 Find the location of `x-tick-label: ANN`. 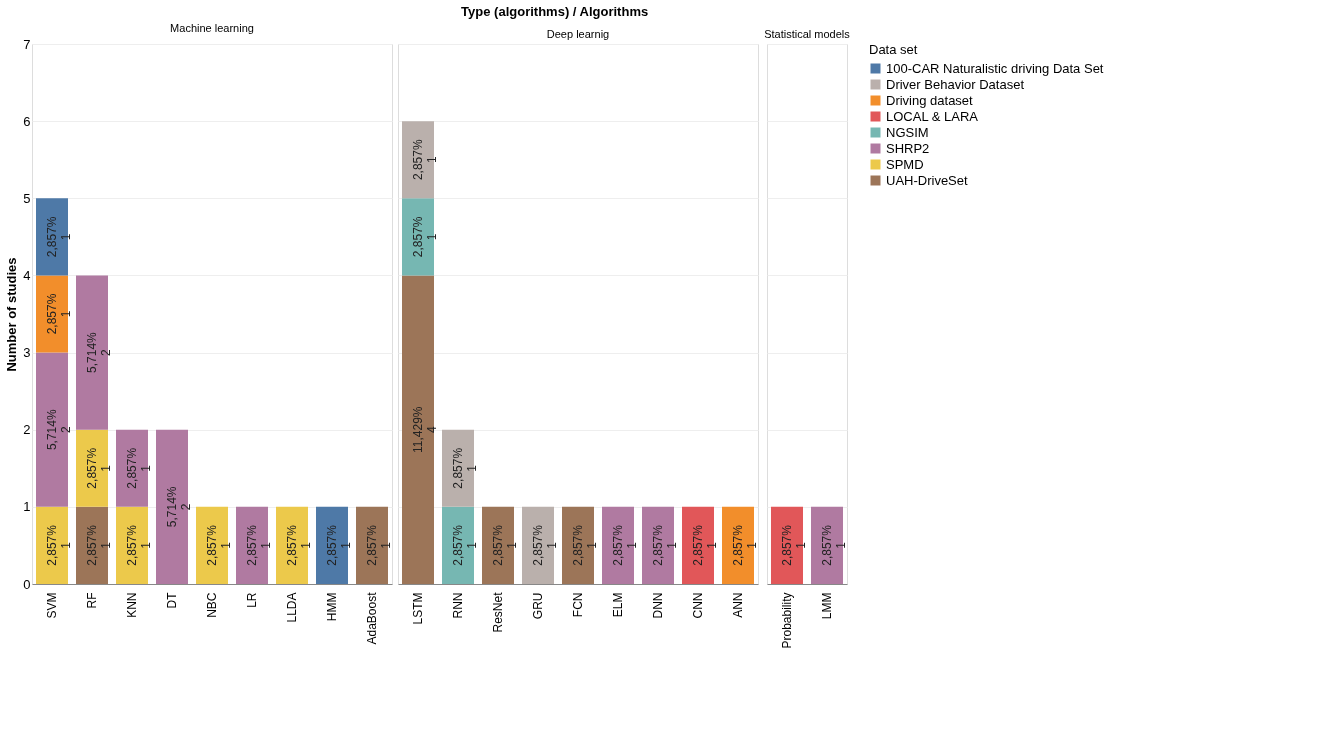

x-tick-label: ANN is located at coordinates (738, 605).